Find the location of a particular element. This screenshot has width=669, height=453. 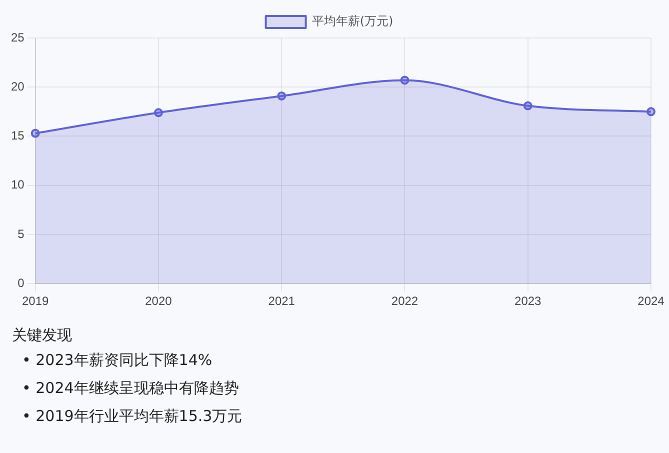

text: 关键发现 is located at coordinates (42, 335).